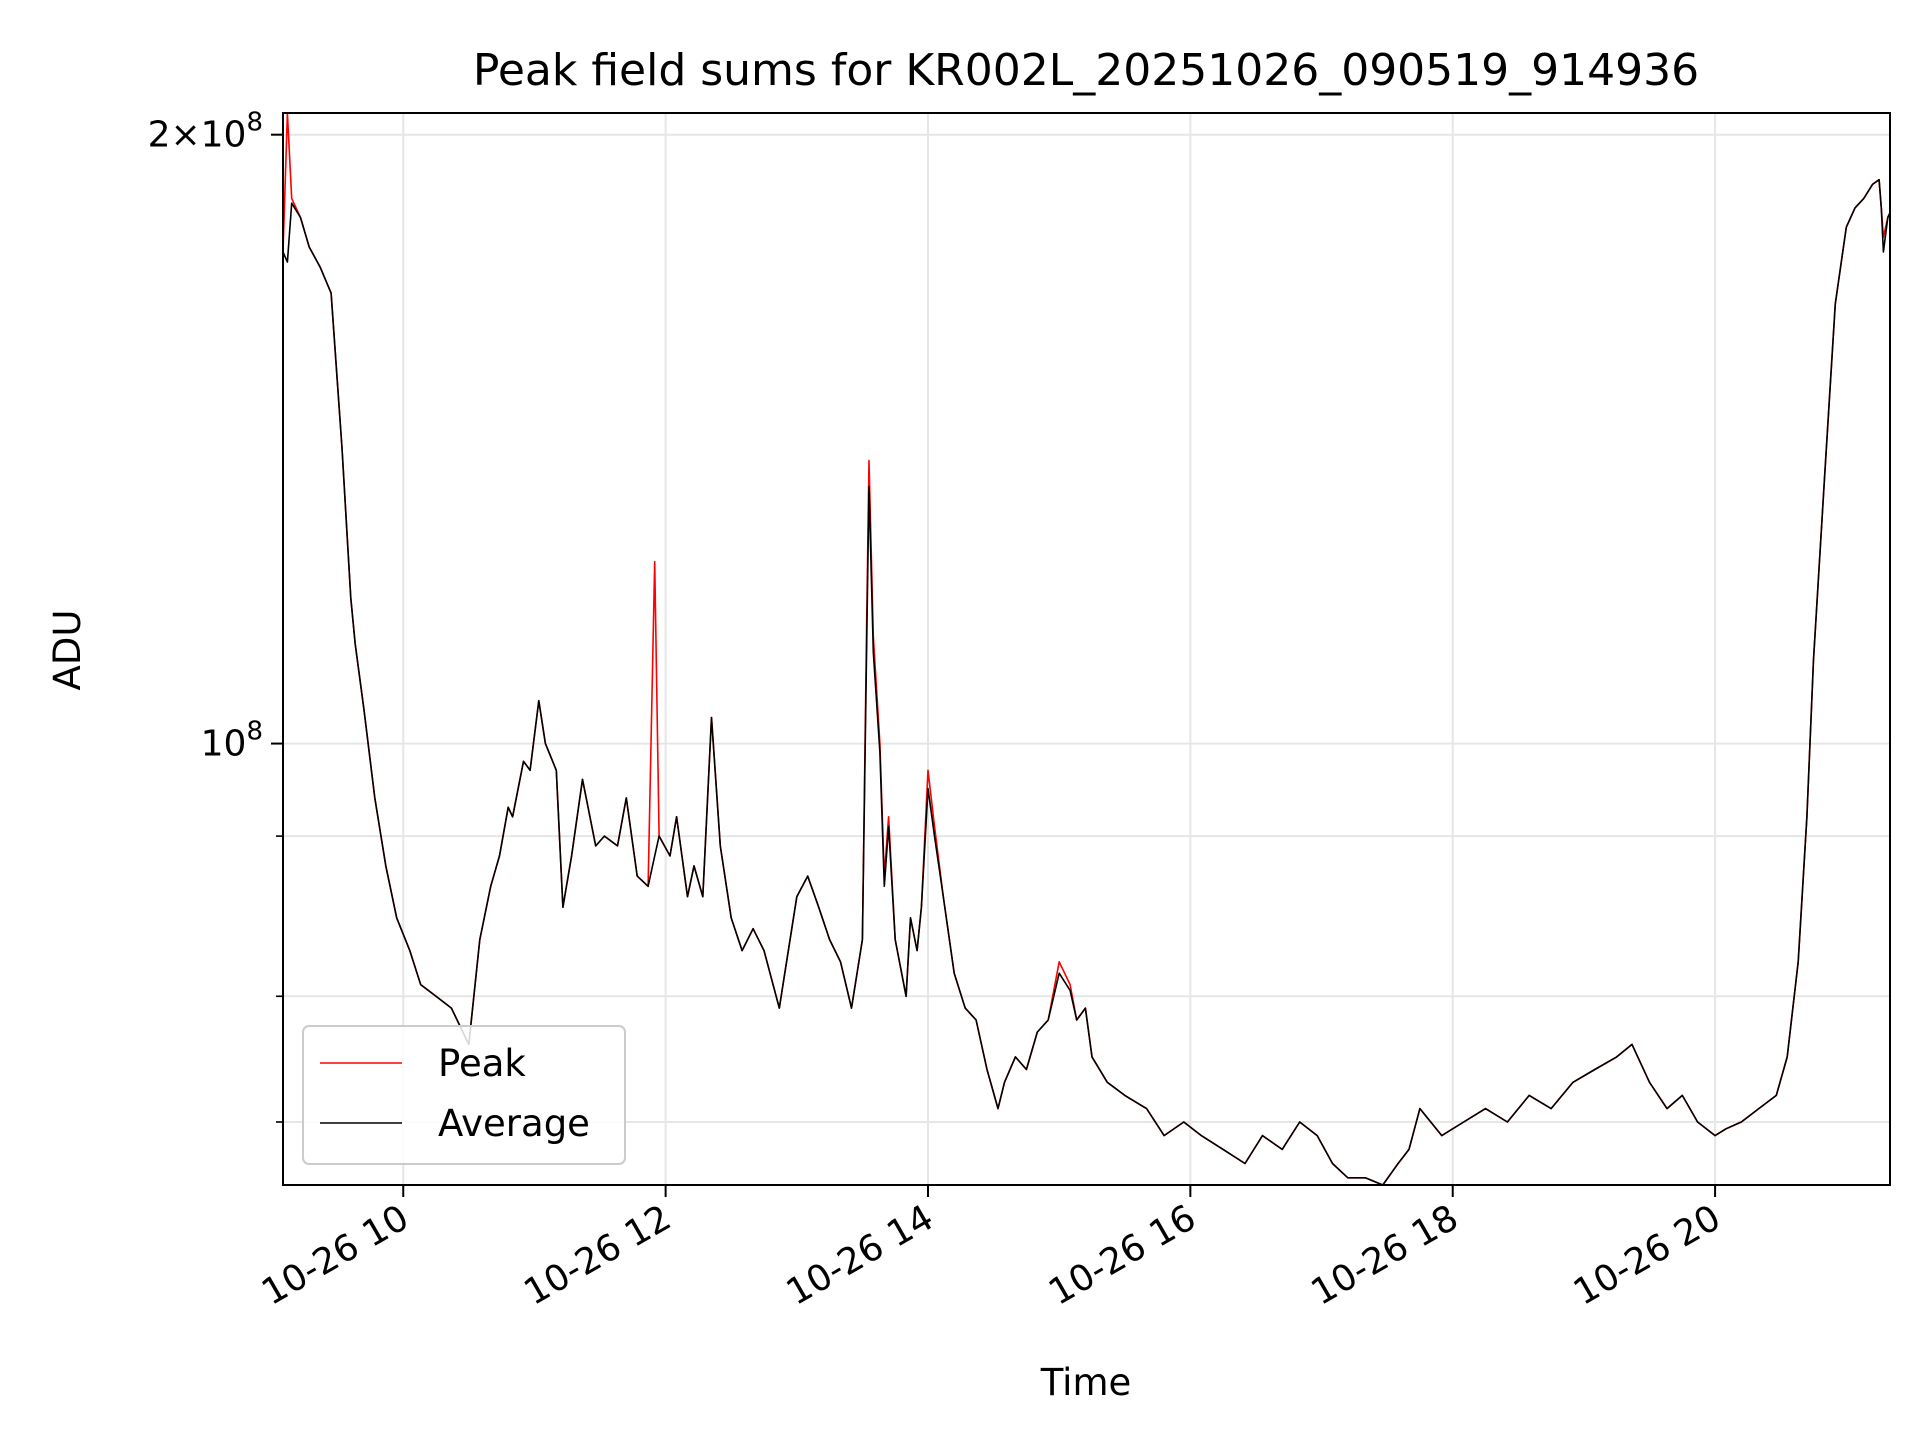  I want to click on y-axis-label: ADU, so click(67, 650).